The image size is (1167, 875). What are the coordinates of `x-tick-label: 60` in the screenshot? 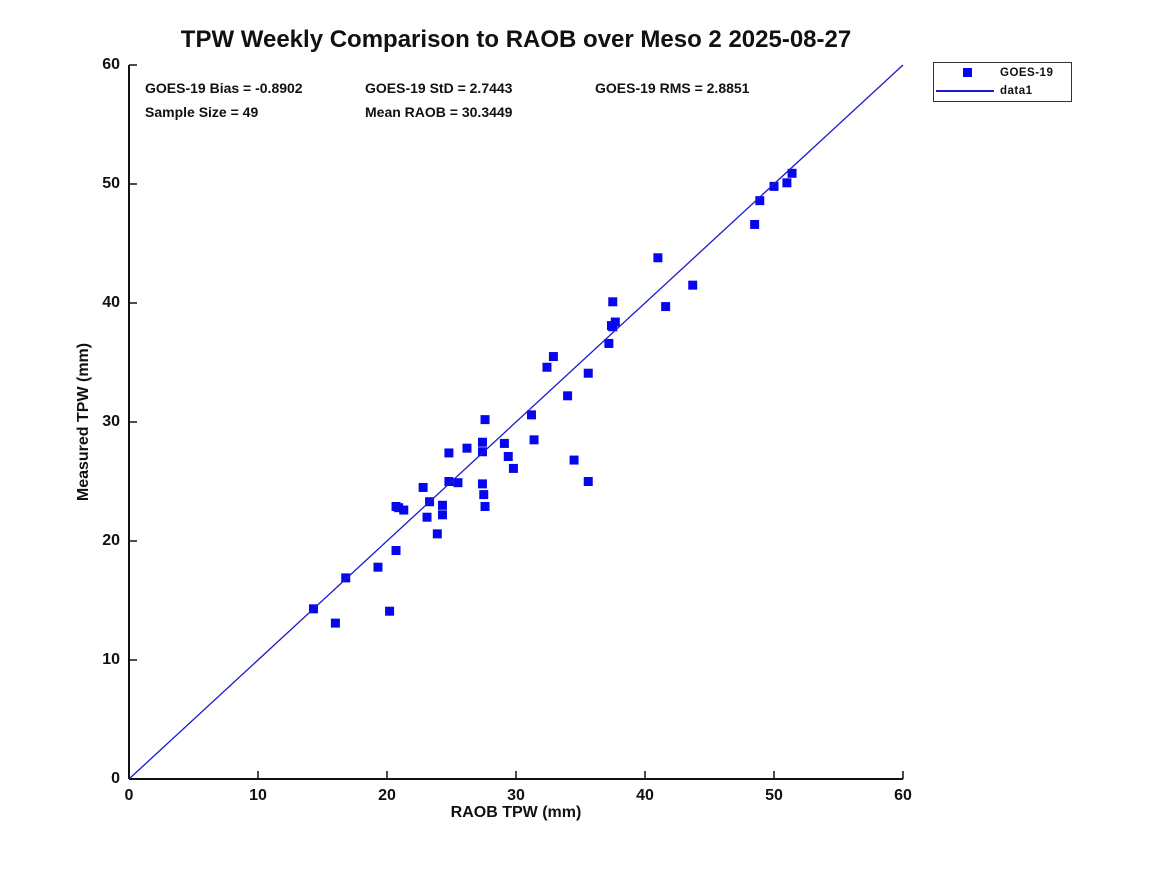 It's located at (903, 795).